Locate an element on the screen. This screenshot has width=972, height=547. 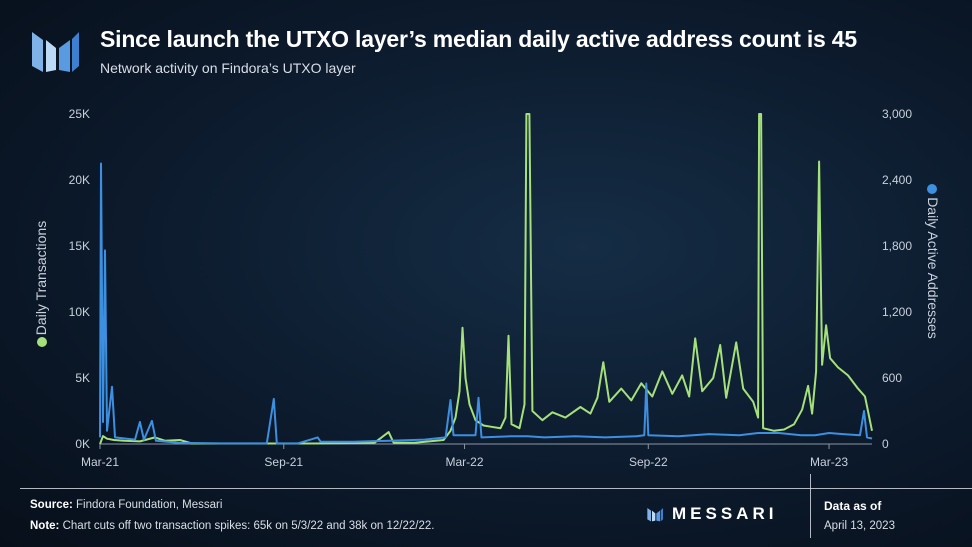
x-axis-tick-label: Sep-22 is located at coordinates (648, 462).